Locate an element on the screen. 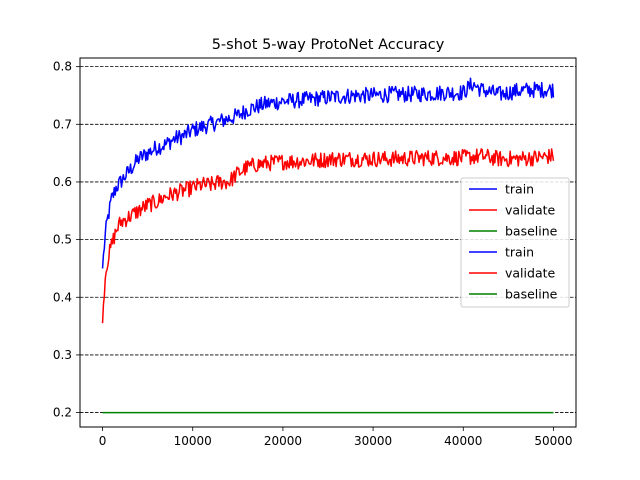 The width and height of the screenshot is (640, 480). y-tick-label: 0.6 is located at coordinates (62, 182).